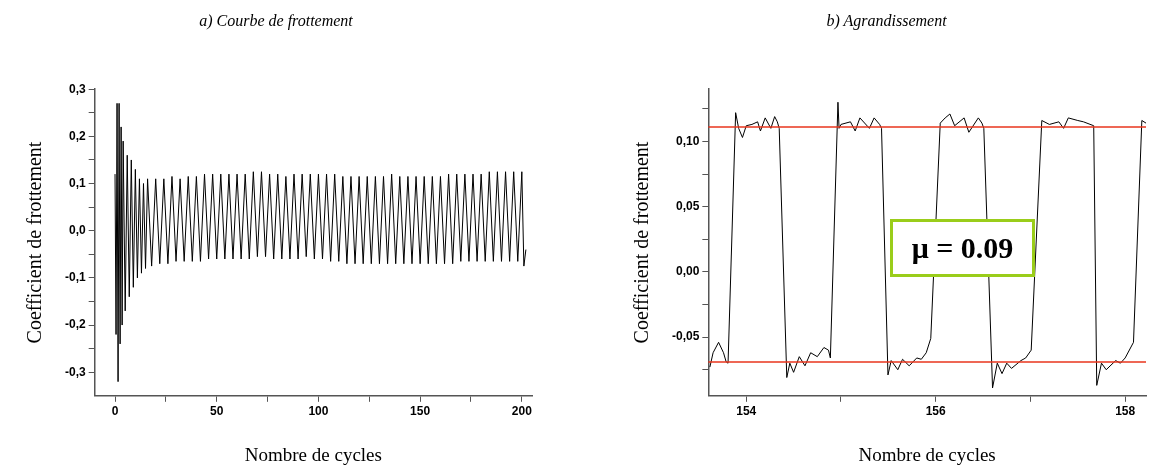  I want to click on x-tick-label: 150, so click(420, 411).